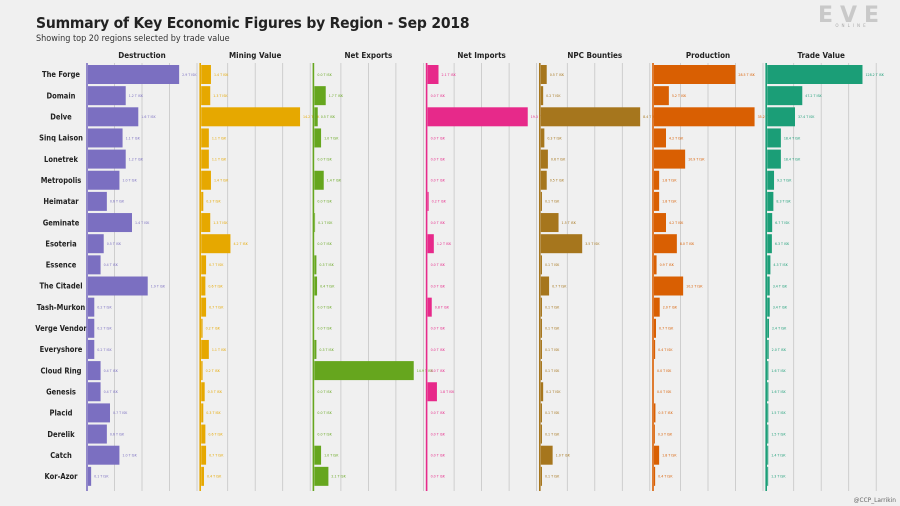 Image resolution: width=900 pixels, height=506 pixels. Describe the element at coordinates (665, 244) in the screenshot. I see `bar-production-esoteria` at that location.